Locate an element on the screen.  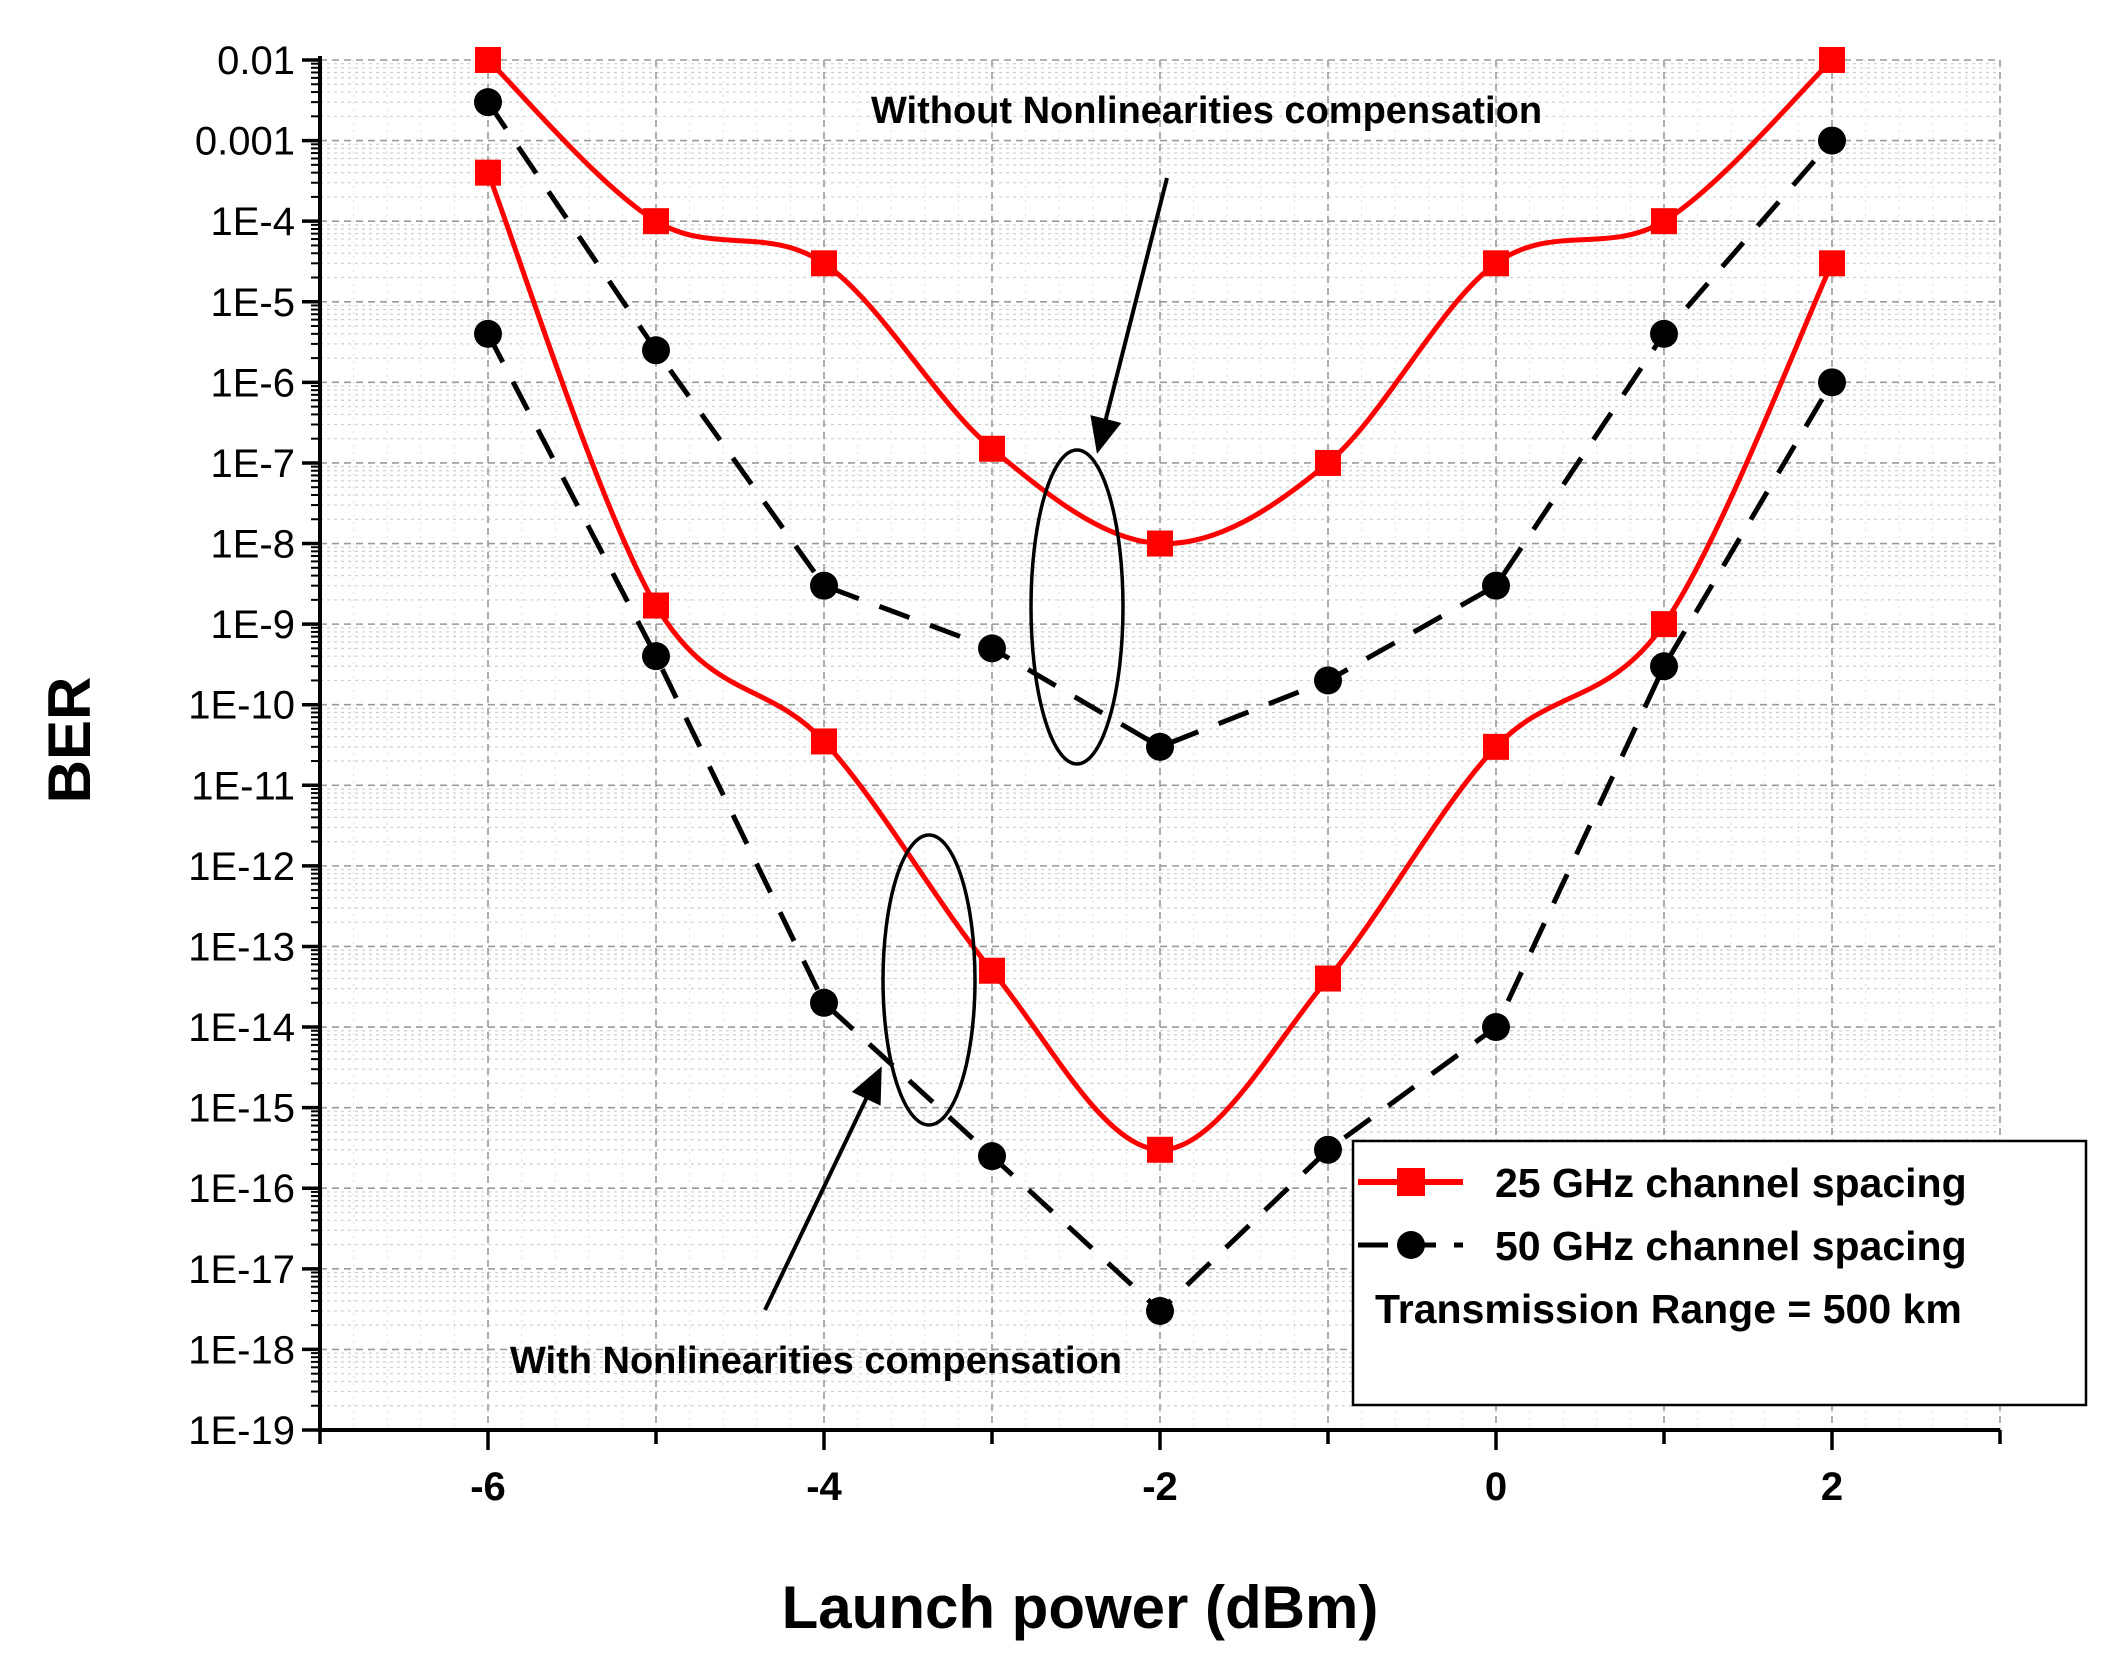
y-tick-label: 0.01 is located at coordinates (256, 61).